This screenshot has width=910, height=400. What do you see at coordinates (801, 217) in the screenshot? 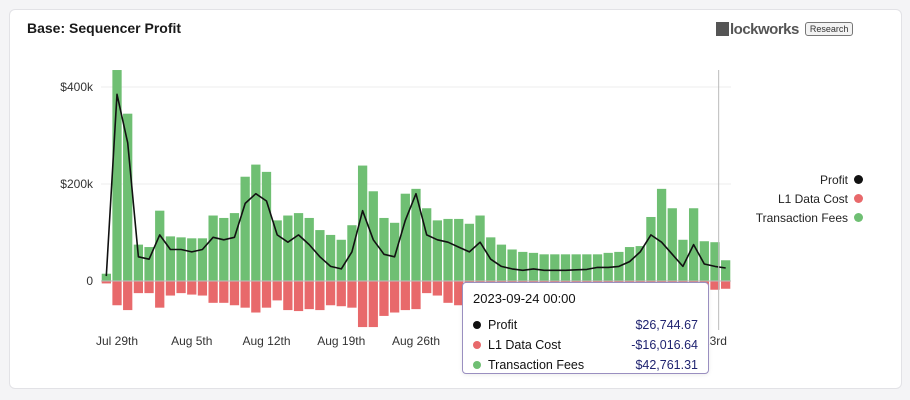
I see `legend-label: Transaction Fees` at bounding box center [801, 217].